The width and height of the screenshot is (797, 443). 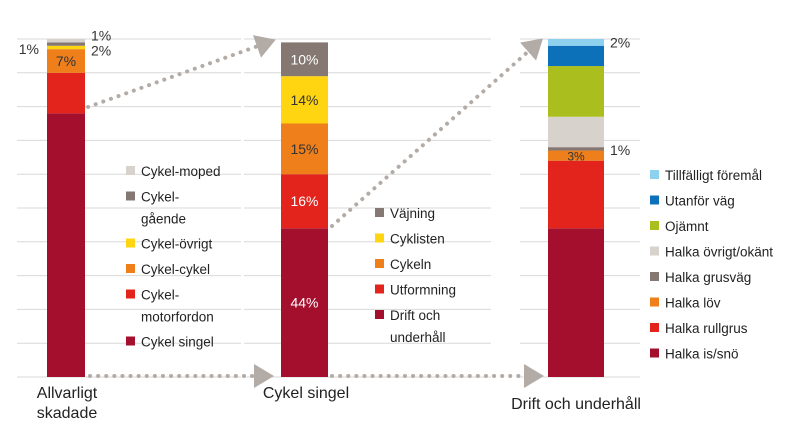 I want to click on legend-3-label-5: Halka grusväg, so click(x=708, y=277).